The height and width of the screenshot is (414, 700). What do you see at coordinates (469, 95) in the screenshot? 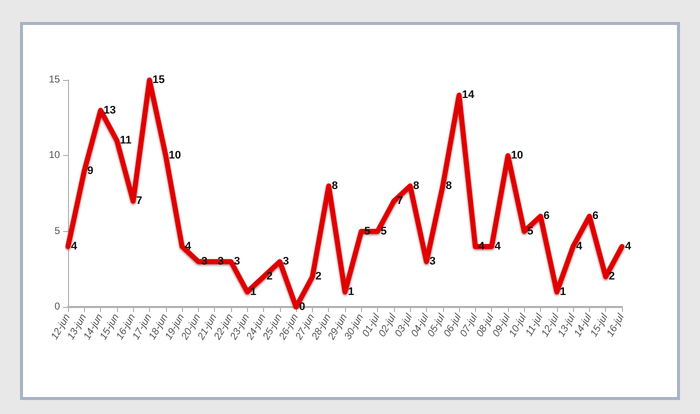
I see `data-label: 14` at bounding box center [469, 95].